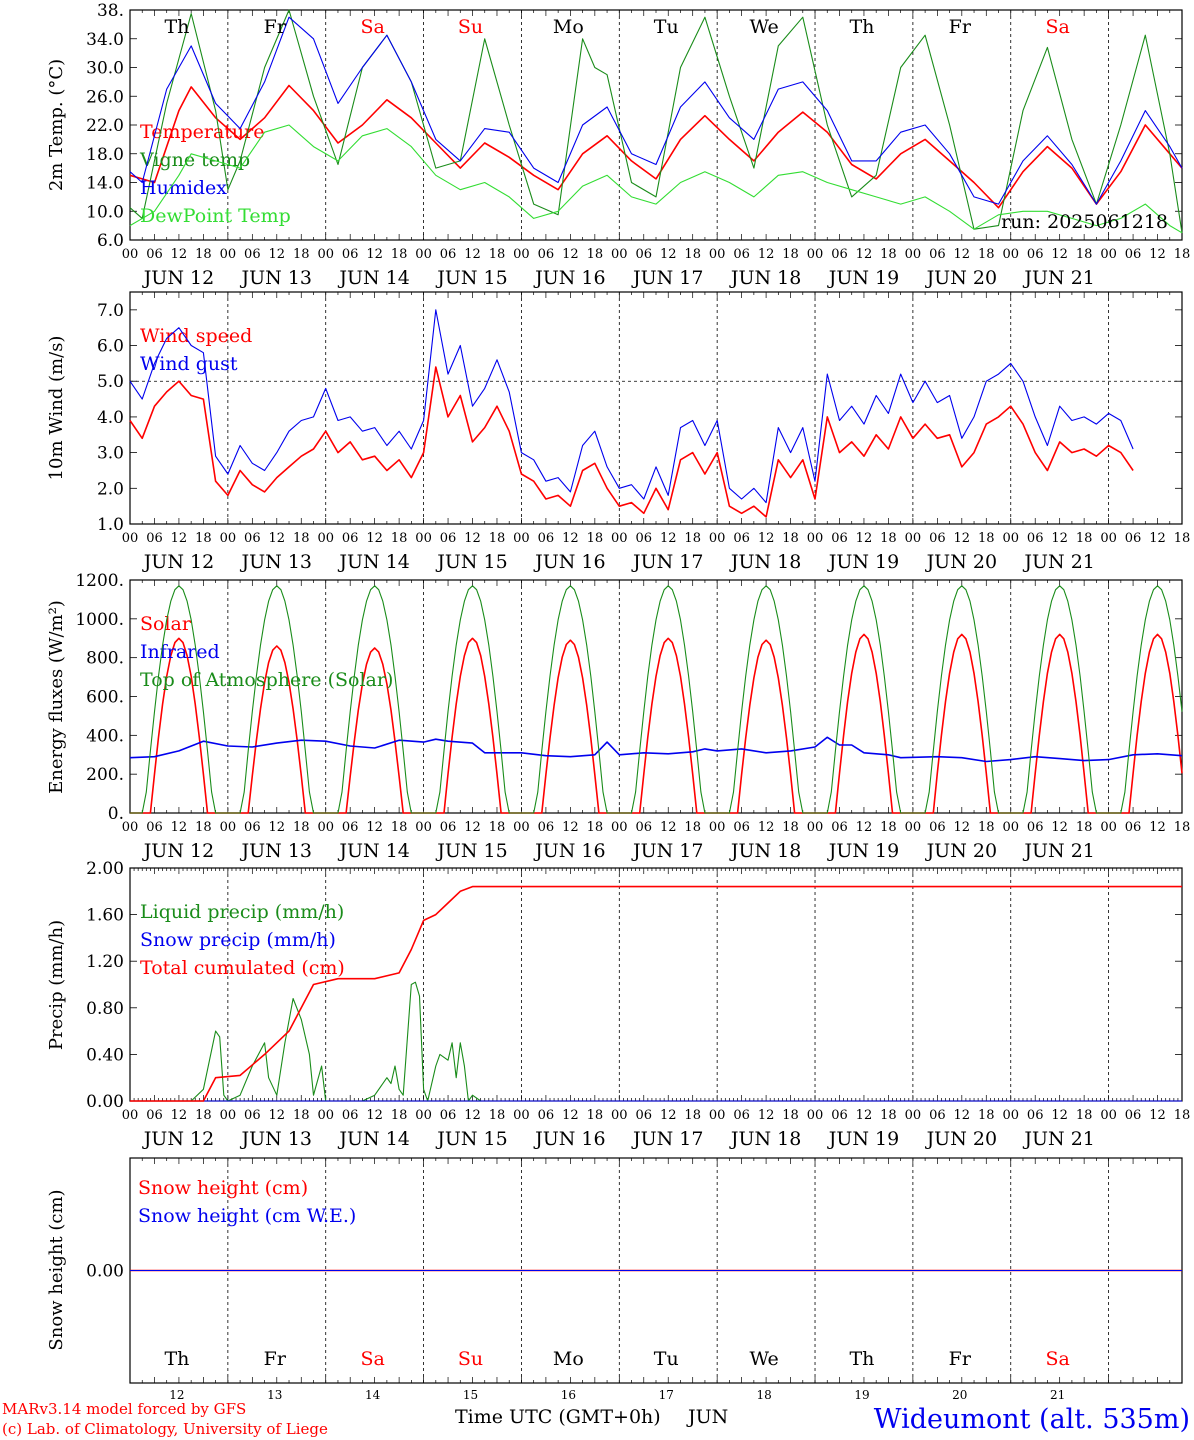 Image resolution: width=1194 pixels, height=1440 pixels. What do you see at coordinates (110, 11) in the screenshot?
I see `y-tick-label: 38.` at bounding box center [110, 11].